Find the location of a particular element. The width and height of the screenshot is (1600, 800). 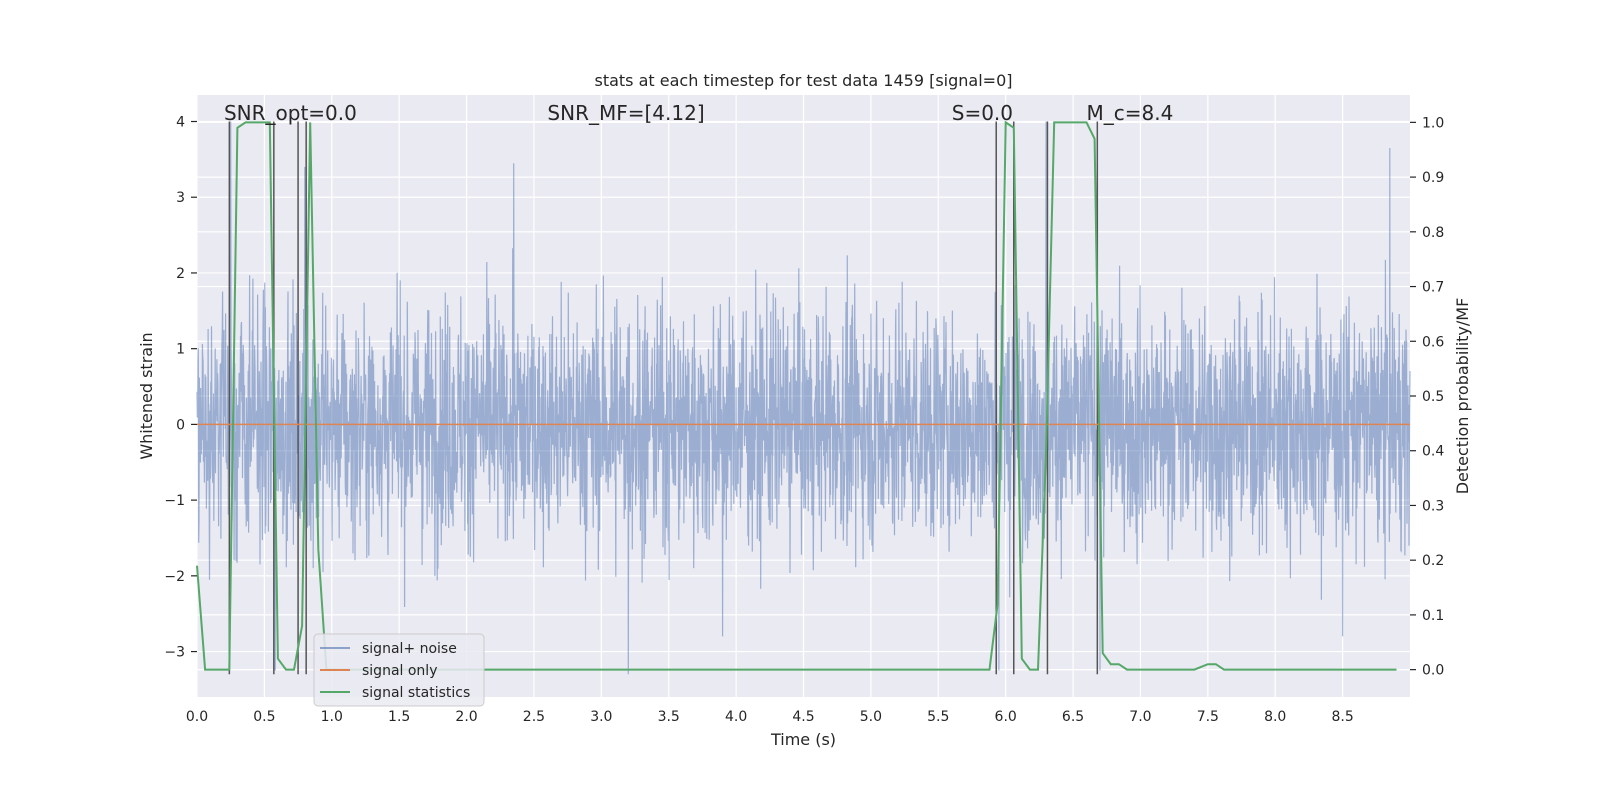

x-tick-label: 0.5 is located at coordinates (264, 717).